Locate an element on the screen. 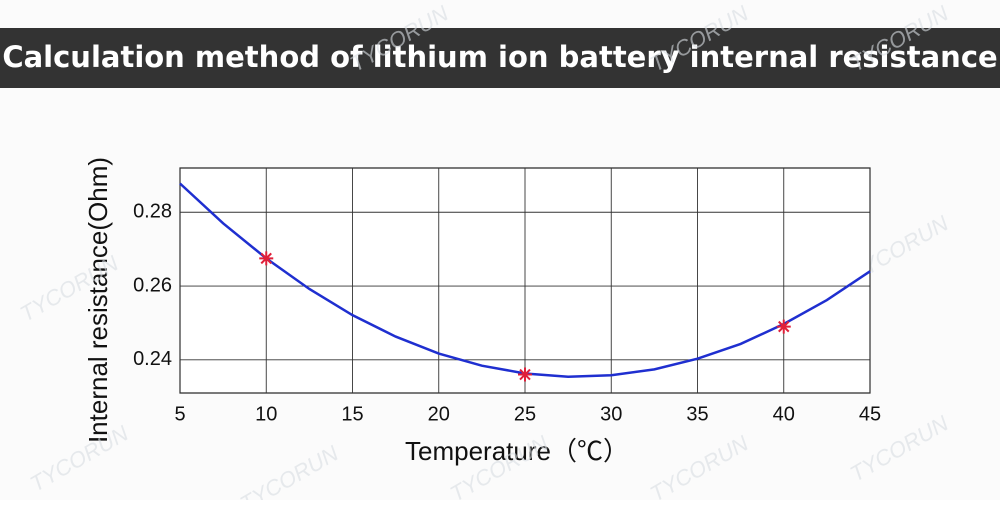 This screenshot has width=1000, height=505. title-banner is located at coordinates (500, 58).